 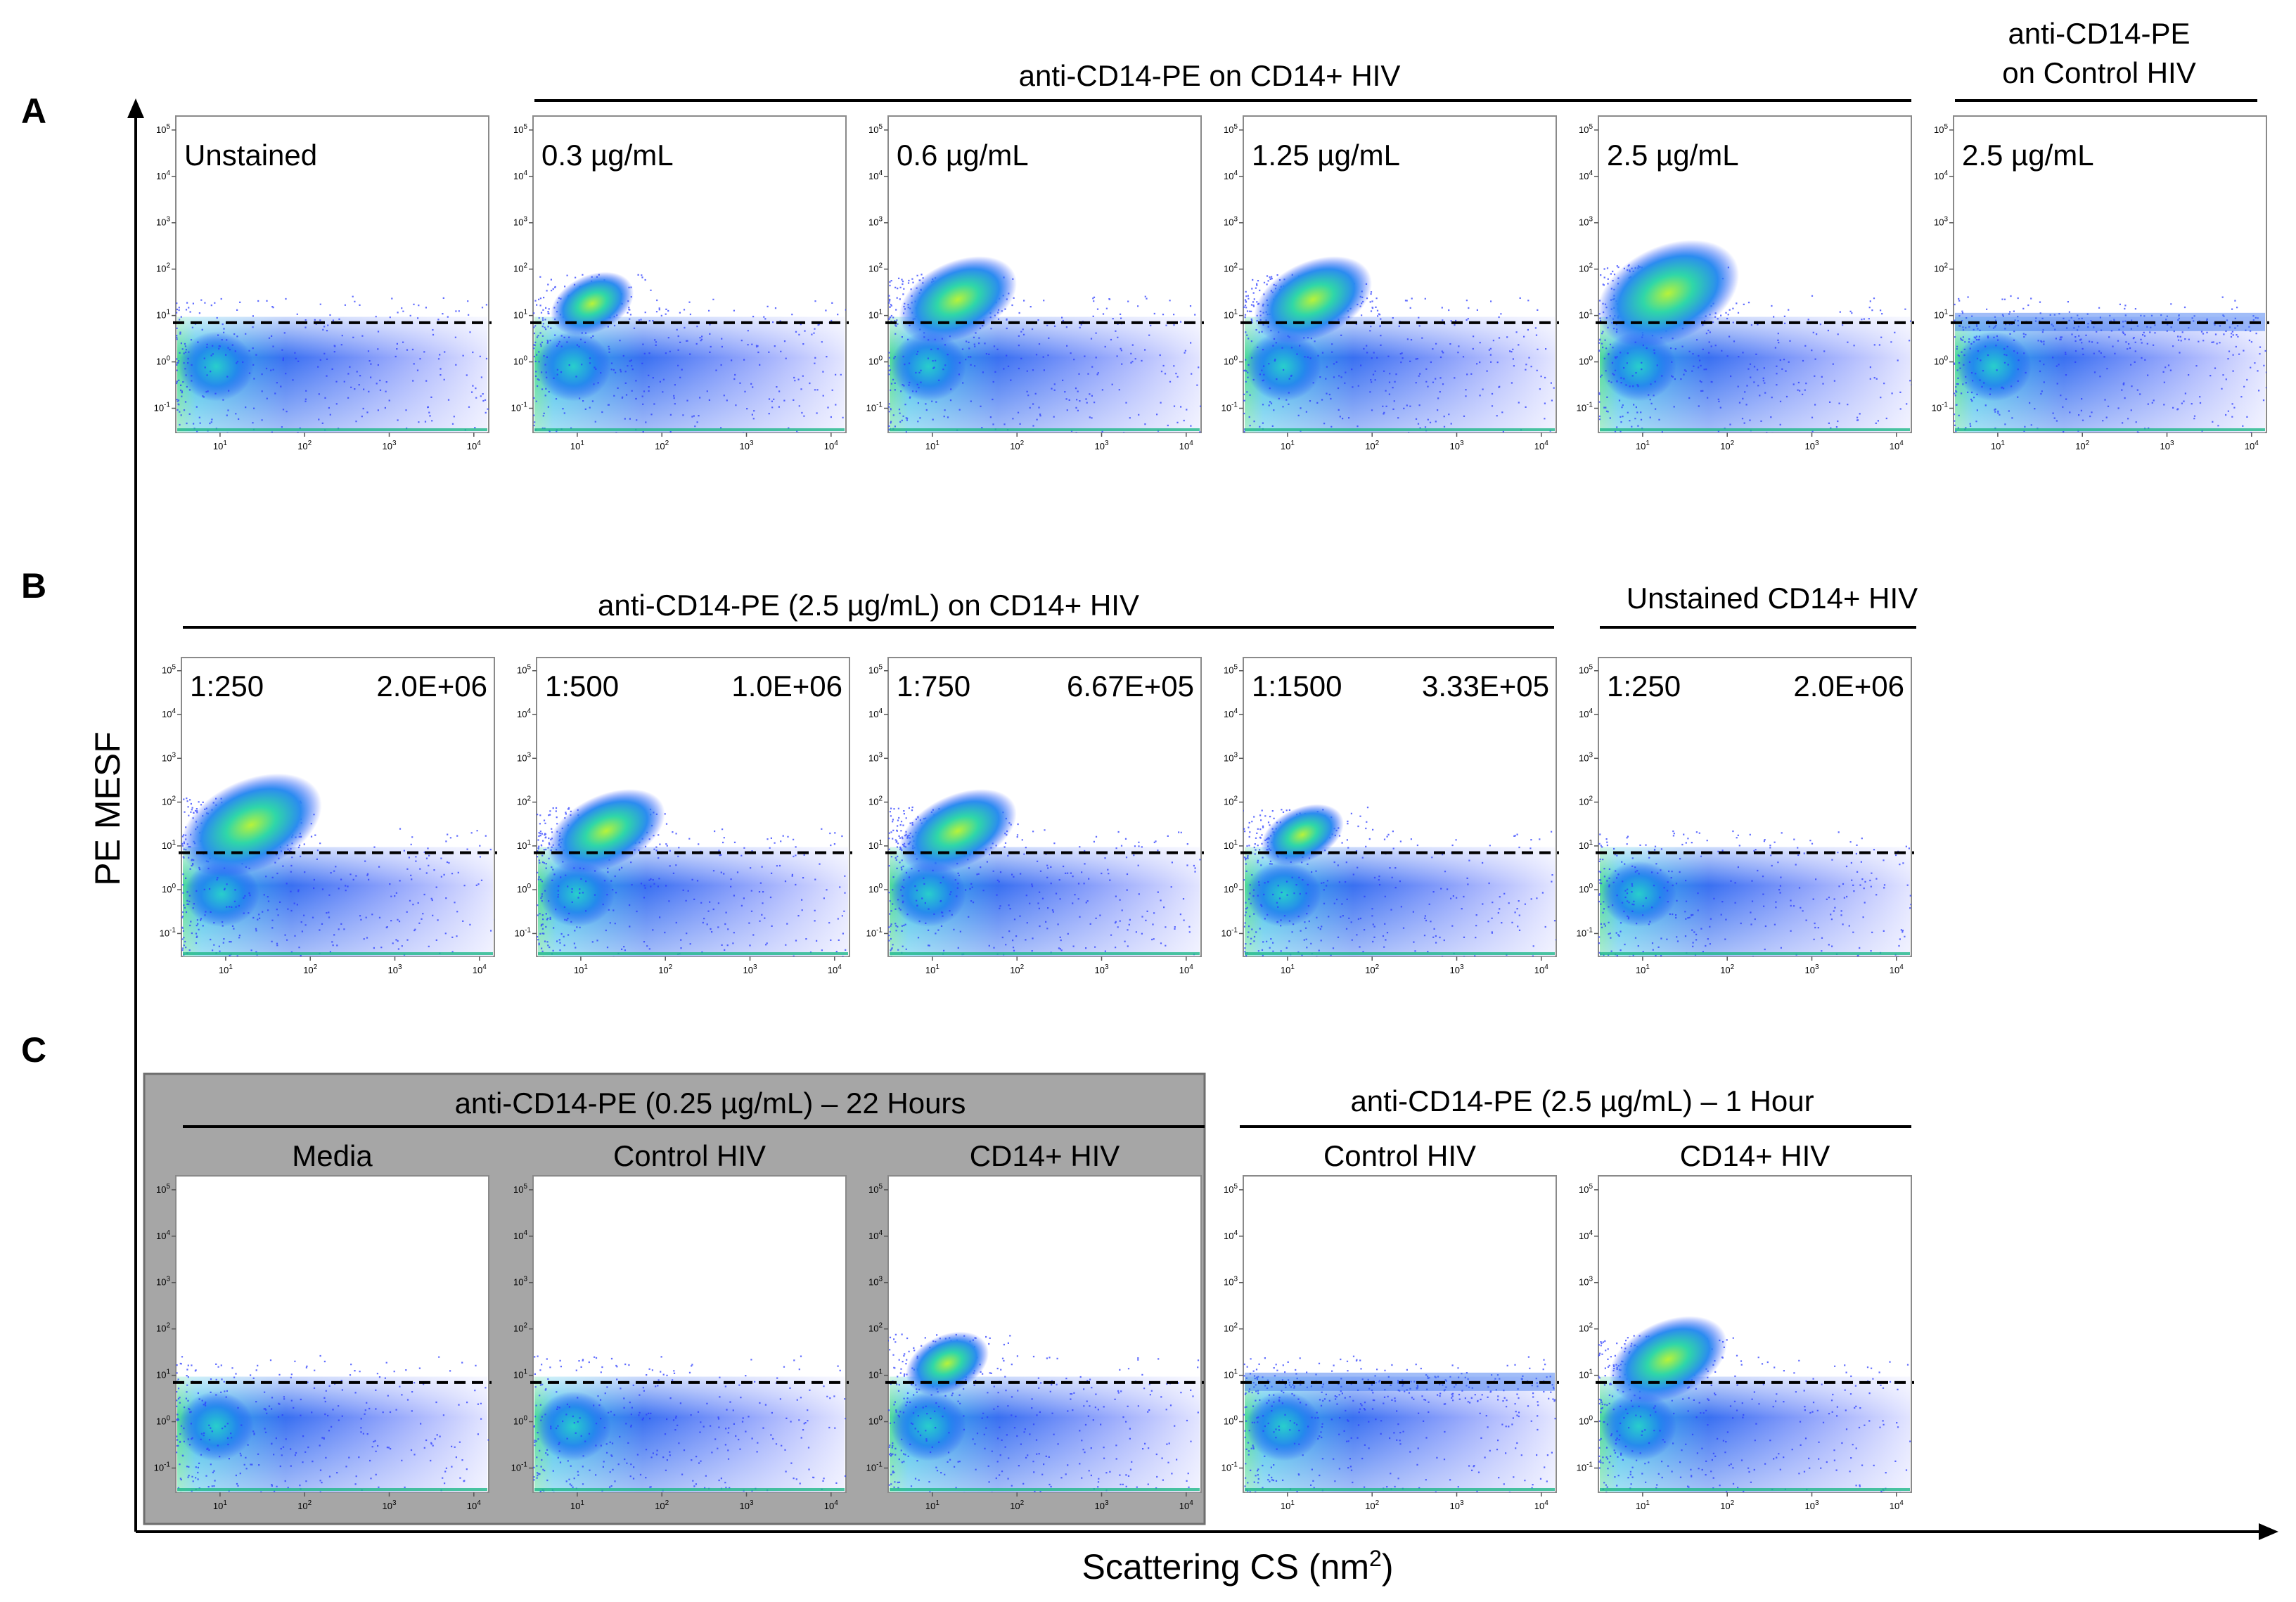 What do you see at coordinates (1045, 1155) in the screenshot?
I see `panel-title: CD14+ HIV` at bounding box center [1045, 1155].